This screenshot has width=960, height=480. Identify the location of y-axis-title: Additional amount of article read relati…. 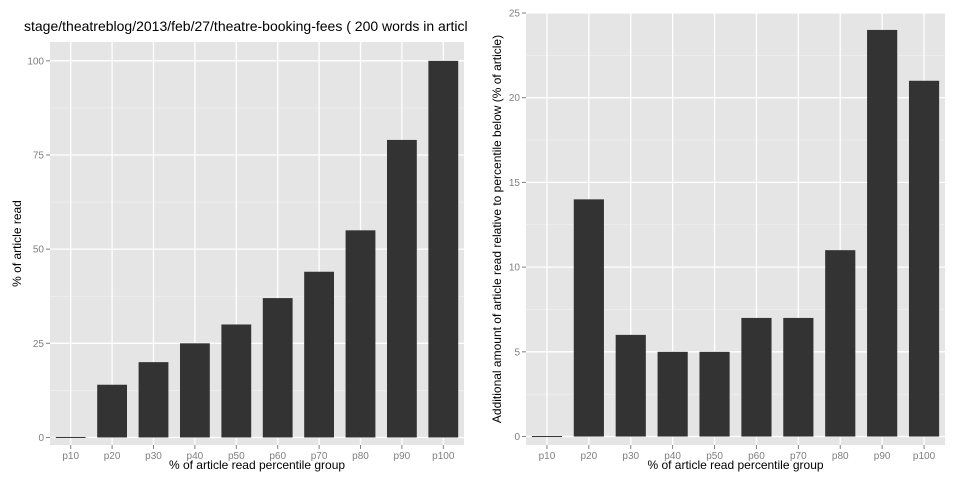
(497, 229).